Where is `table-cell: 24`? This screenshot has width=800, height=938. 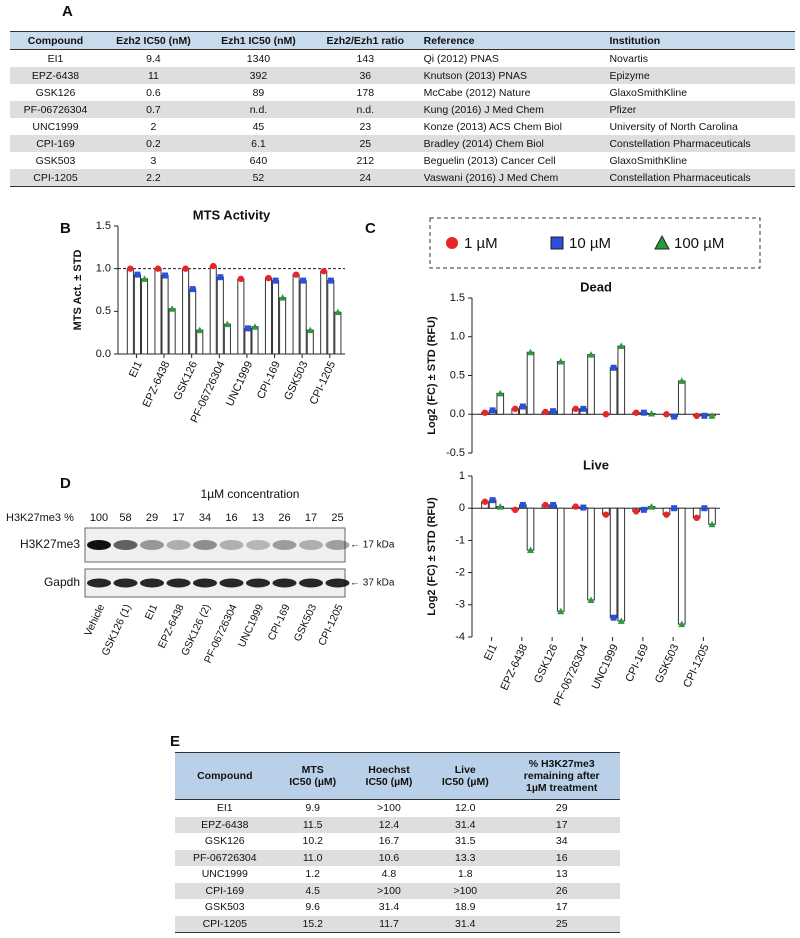 table-cell: 24 is located at coordinates (365, 178).